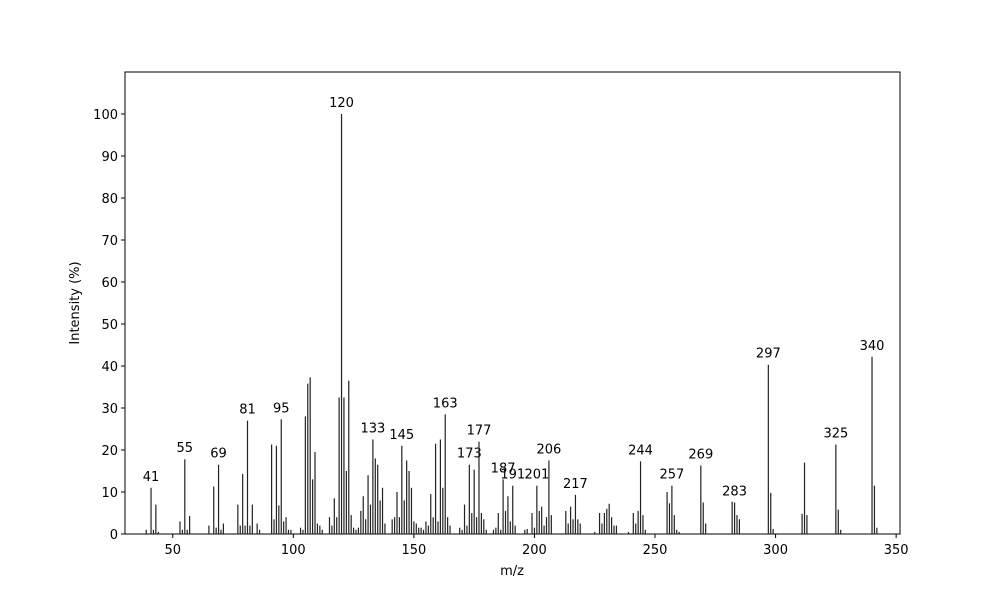 The height and width of the screenshot is (600, 1000). What do you see at coordinates (734, 492) in the screenshot?
I see `peak-label: 283` at bounding box center [734, 492].